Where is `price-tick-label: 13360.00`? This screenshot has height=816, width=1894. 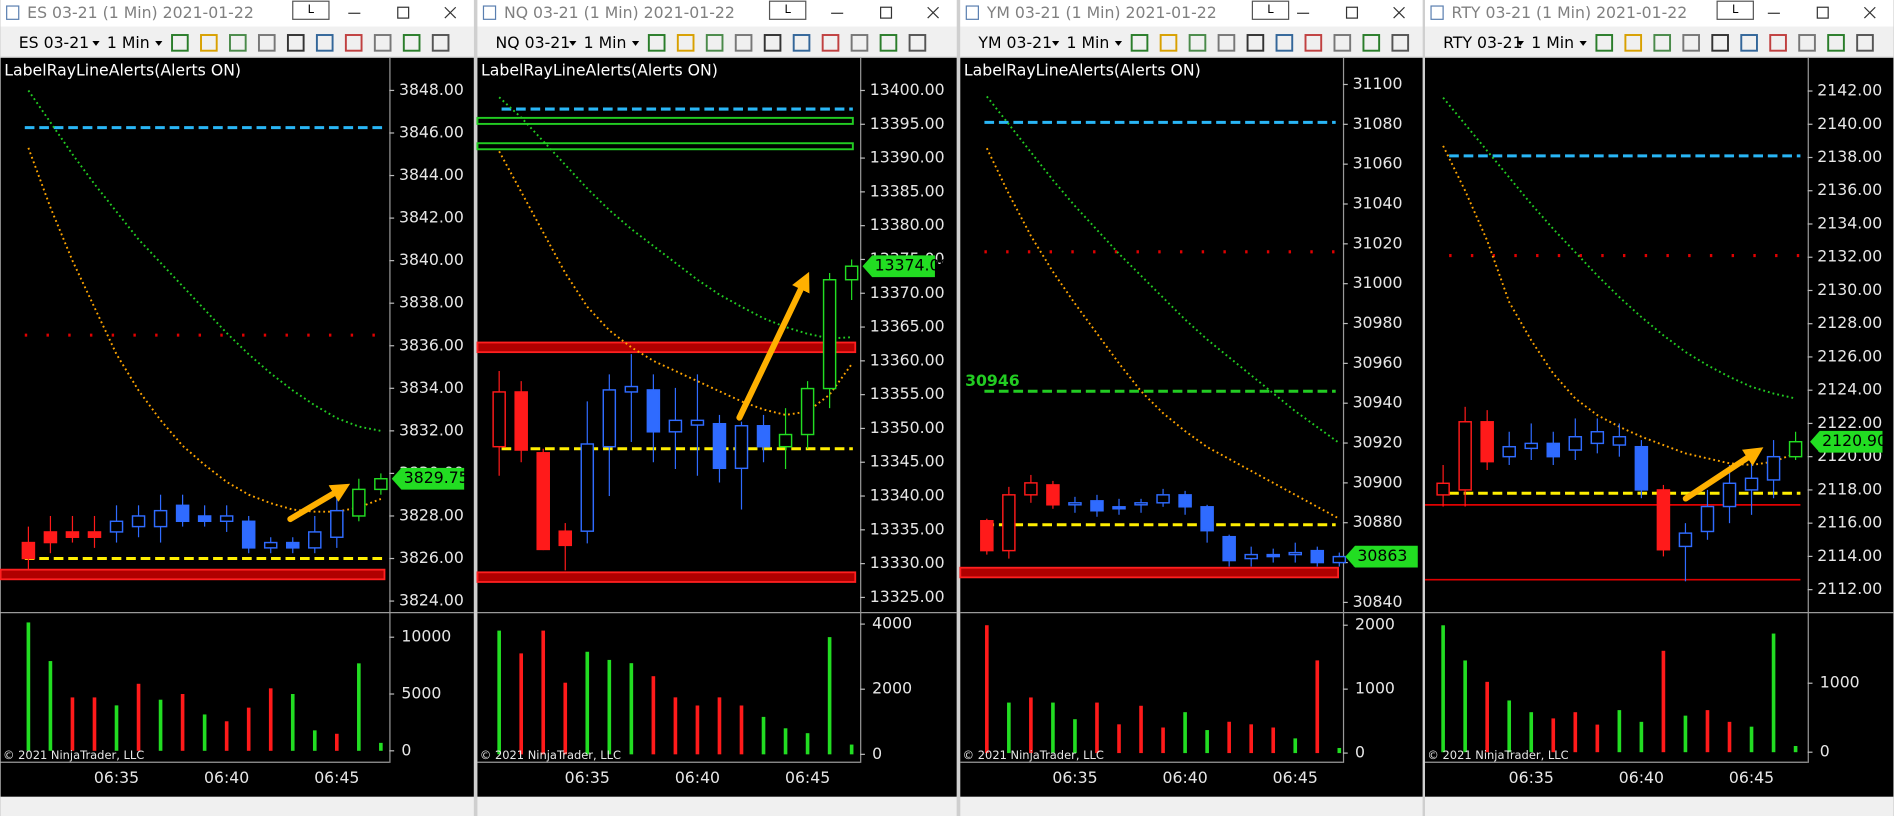
price-tick-label: 13360.00 is located at coordinates (907, 359).